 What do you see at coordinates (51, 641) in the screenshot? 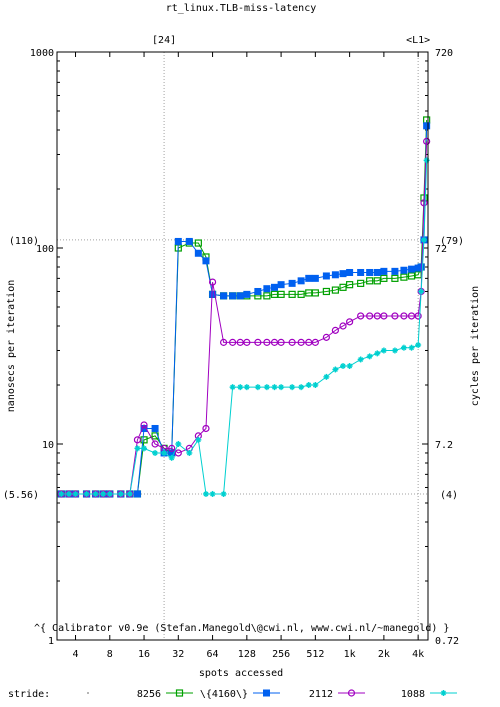
I see `y-tick-label-left: 1` at bounding box center [51, 641].